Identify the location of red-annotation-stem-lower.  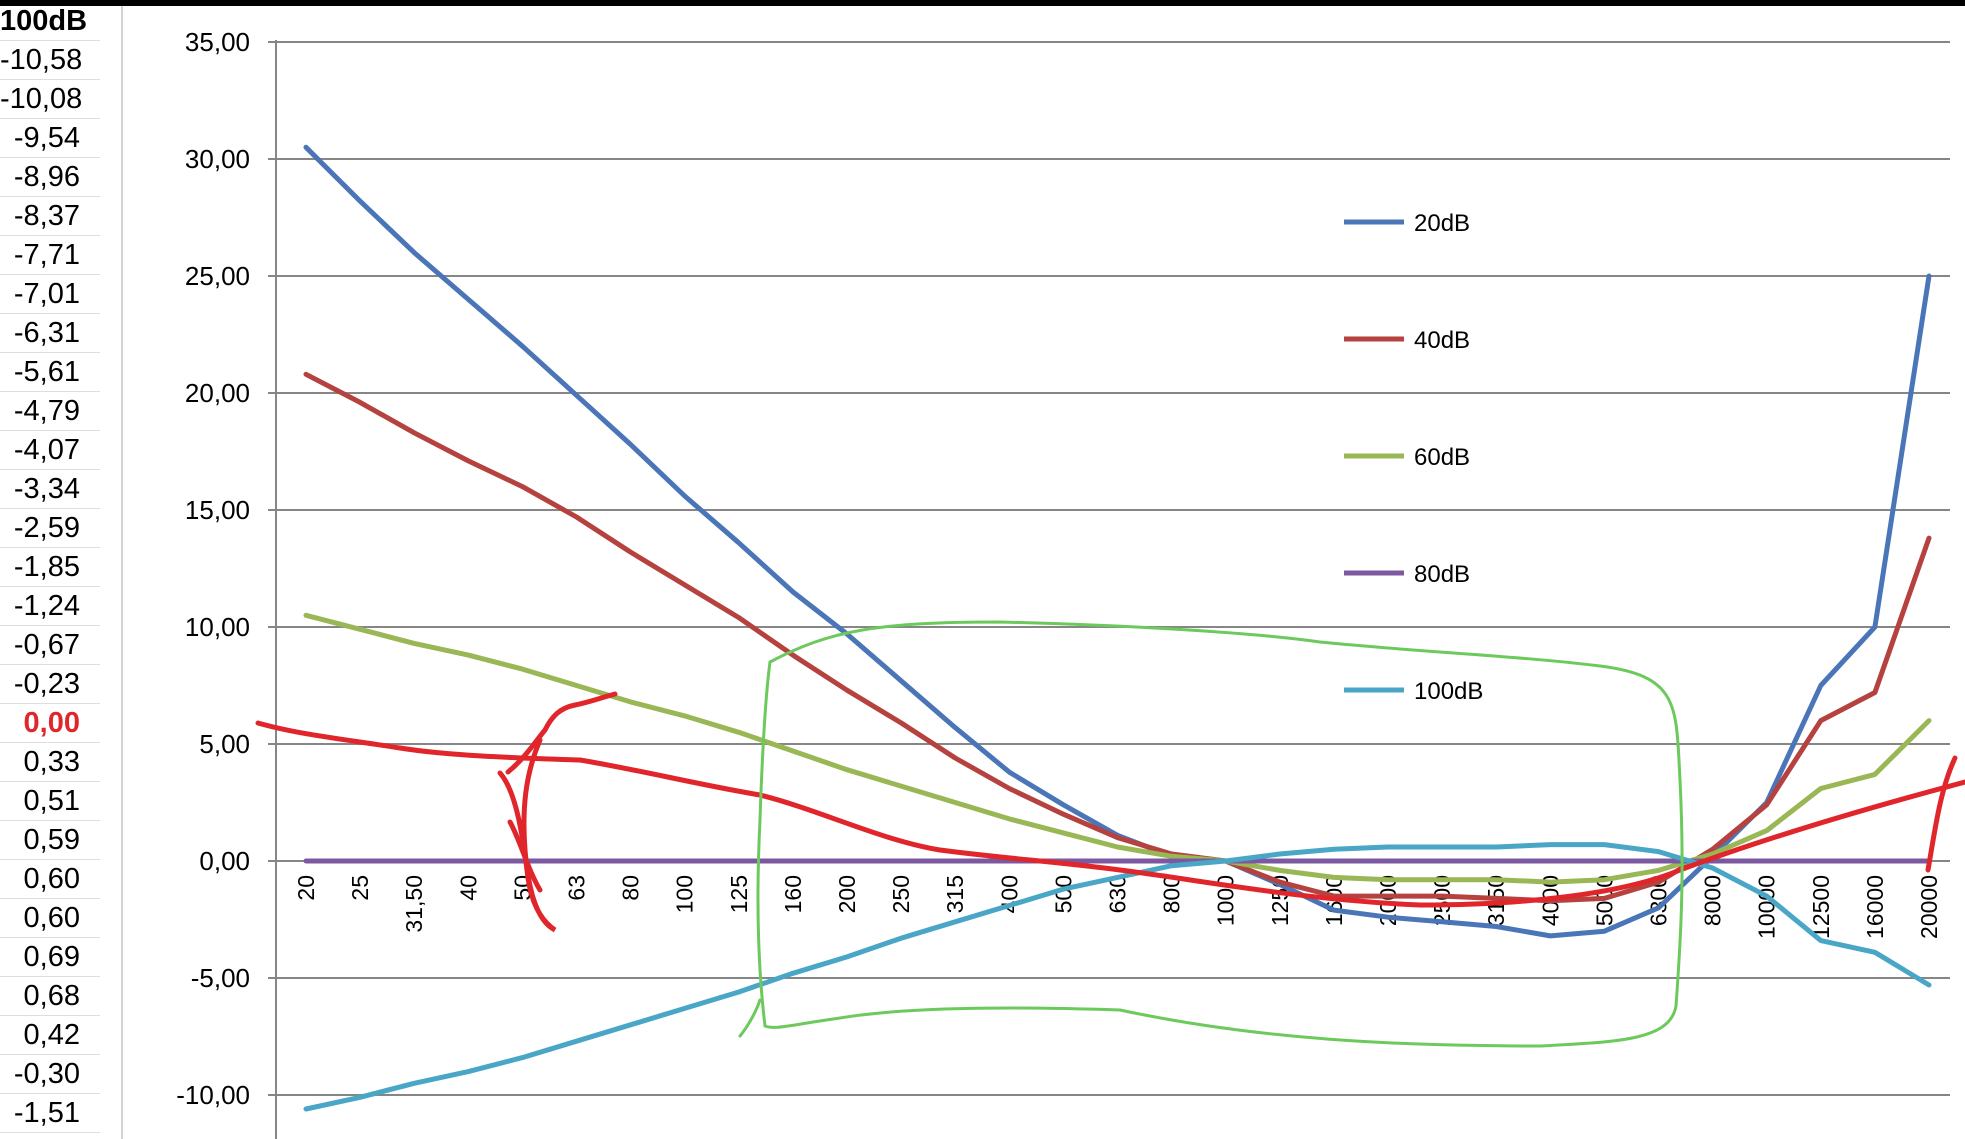
(525, 856).